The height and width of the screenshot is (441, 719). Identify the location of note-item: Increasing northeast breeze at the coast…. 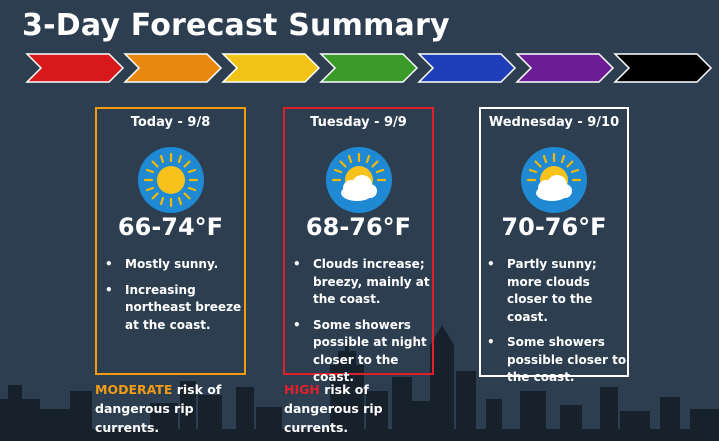
(172, 308).